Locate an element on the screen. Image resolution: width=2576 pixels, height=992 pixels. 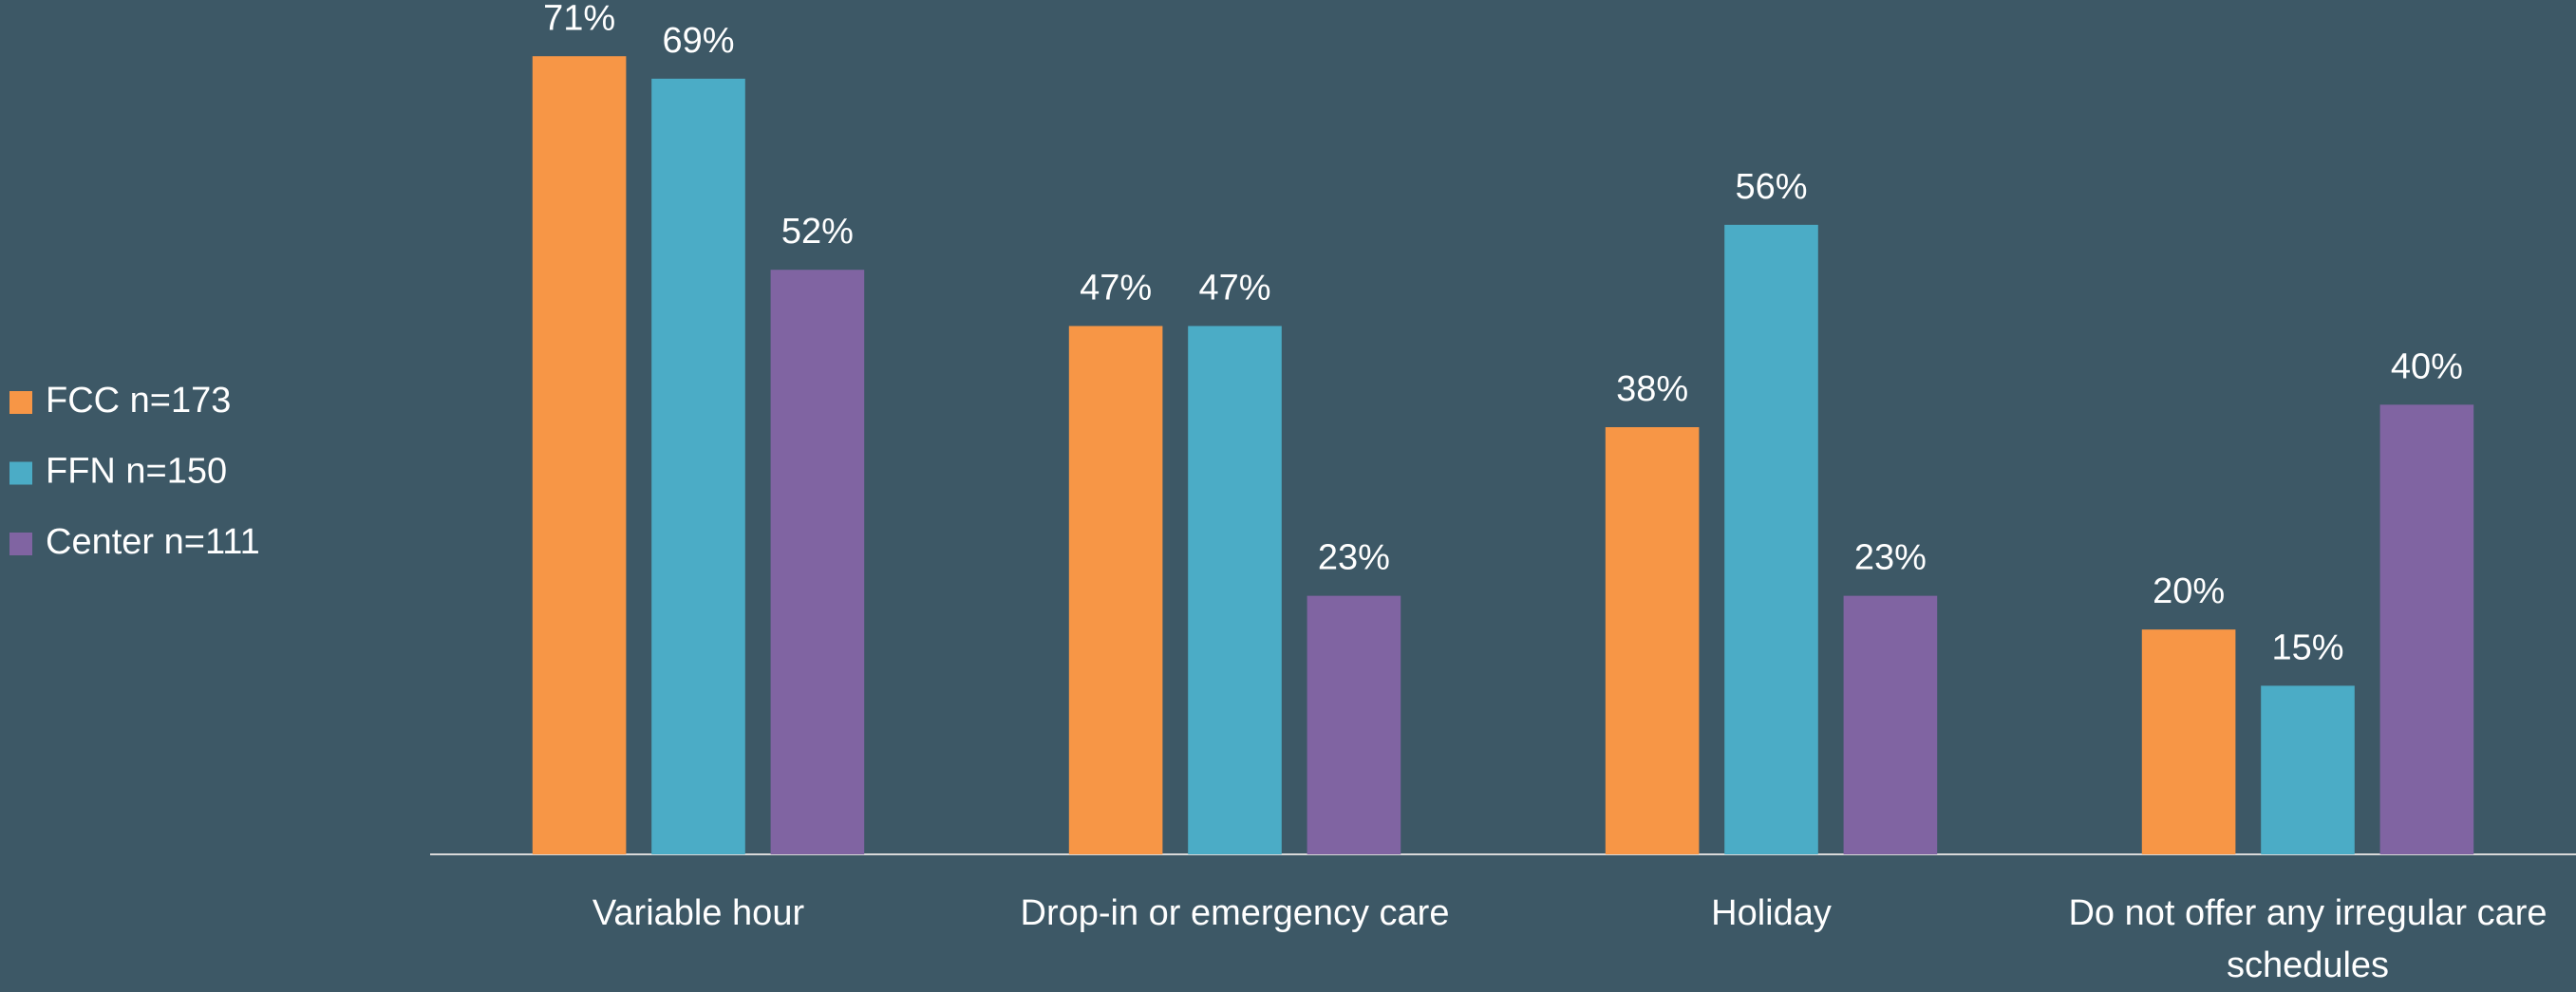
data-label: 40% is located at coordinates (2427, 366).